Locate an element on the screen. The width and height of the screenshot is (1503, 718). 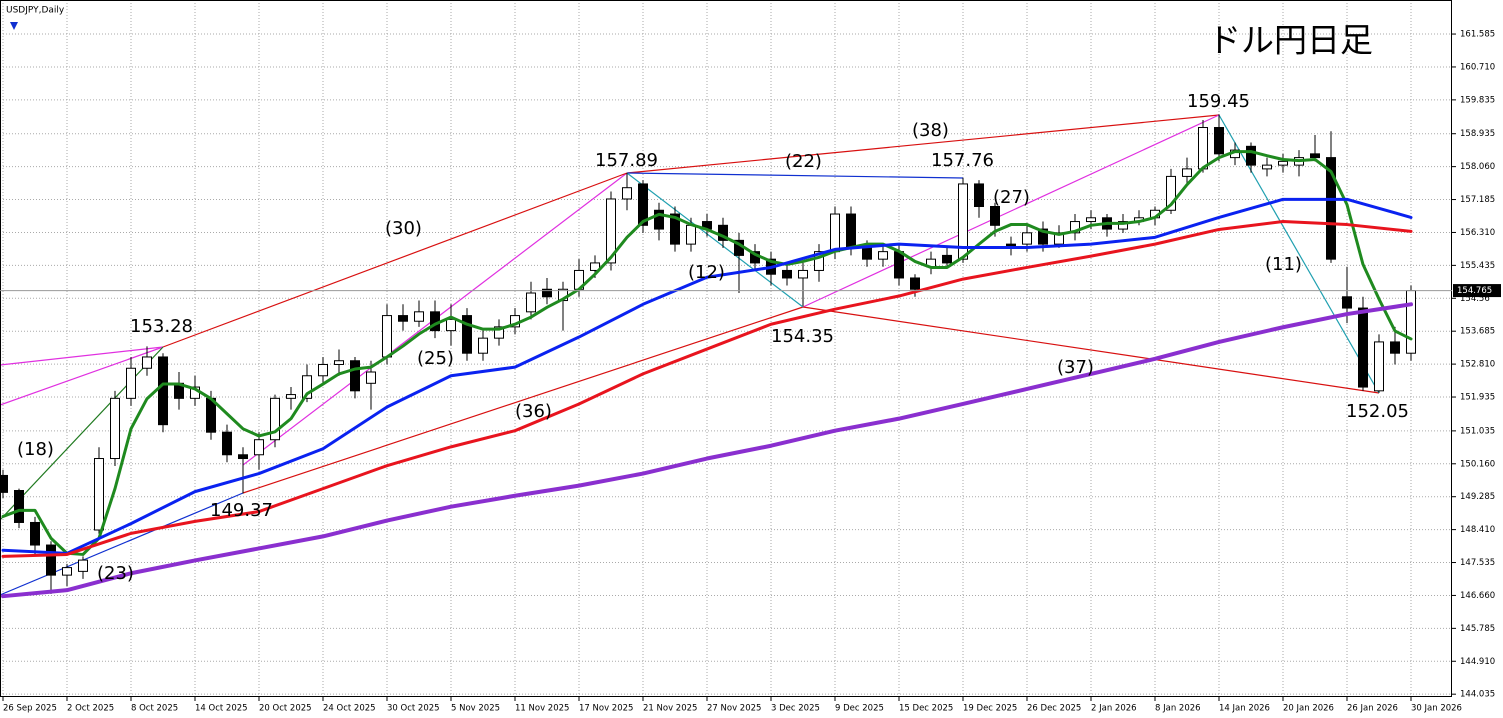
x-tick-label: 30 Jan 2026 is located at coordinates (1436, 709).